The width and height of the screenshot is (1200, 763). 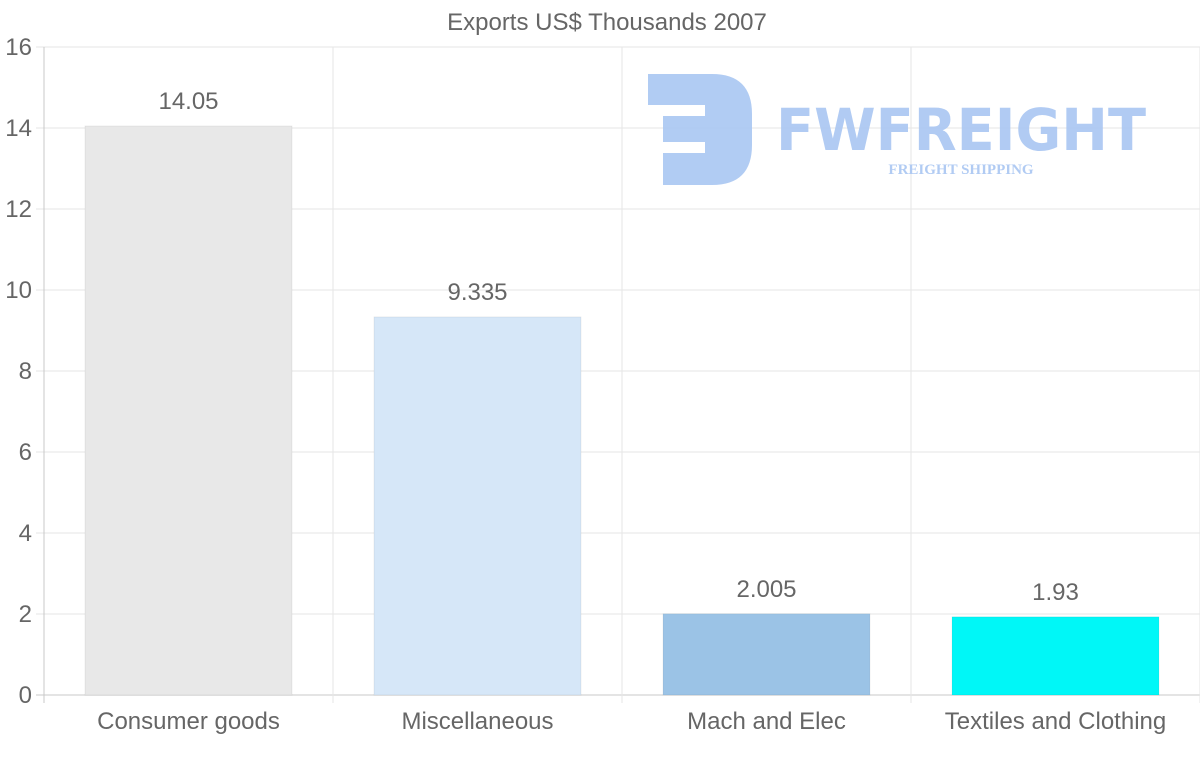 I want to click on logo-mark-icon, so click(x=700, y=129).